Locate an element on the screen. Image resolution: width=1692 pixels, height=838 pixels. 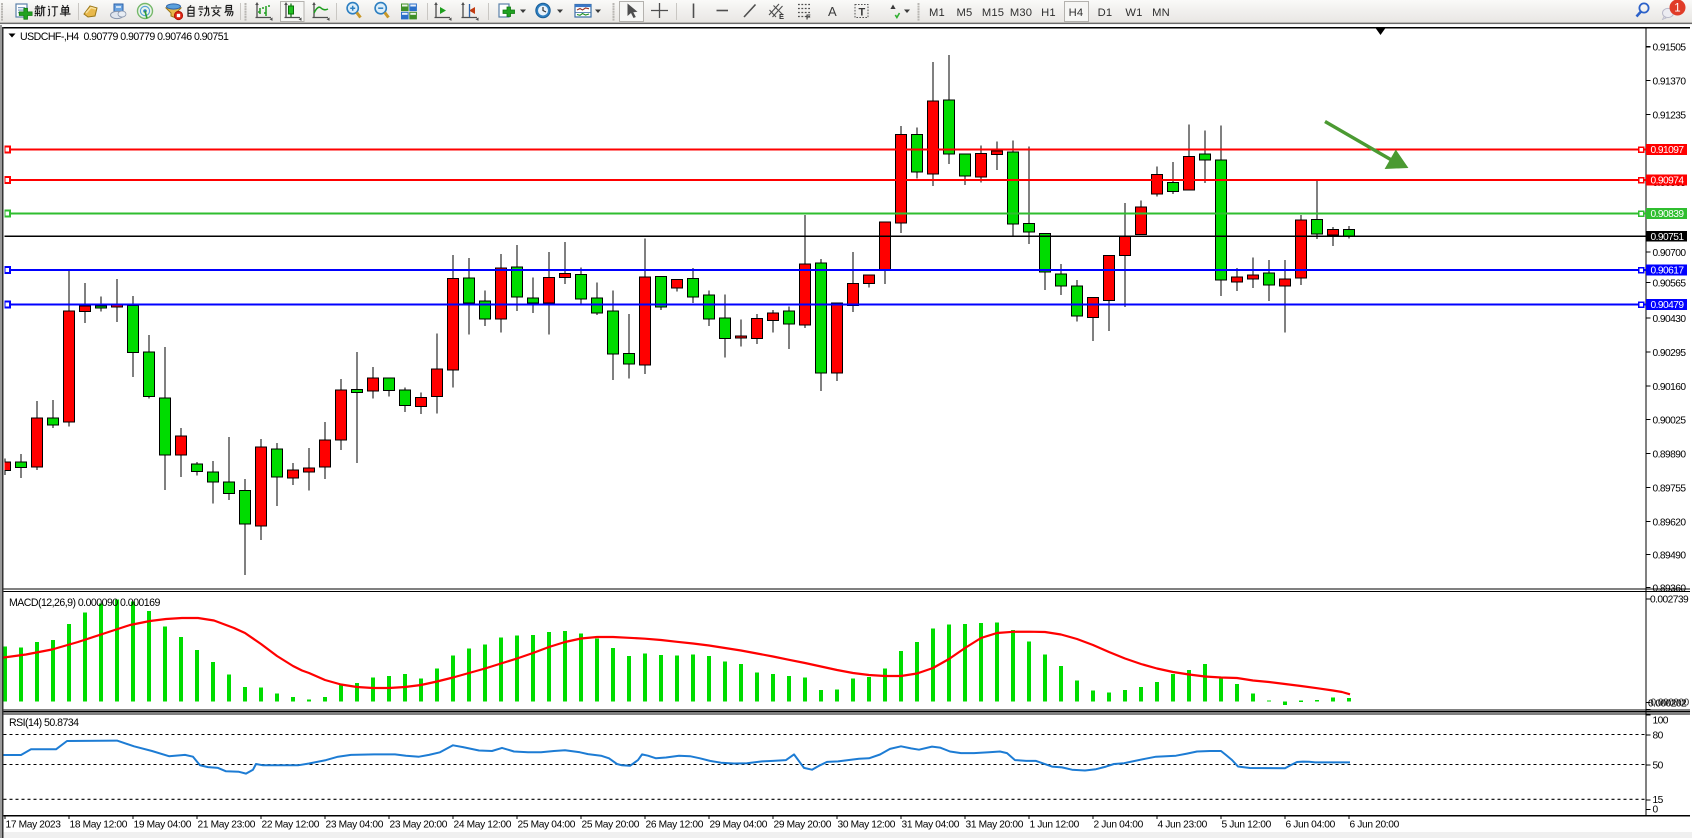
svg-text: 25 May 20:00 is located at coordinates (611, 825).